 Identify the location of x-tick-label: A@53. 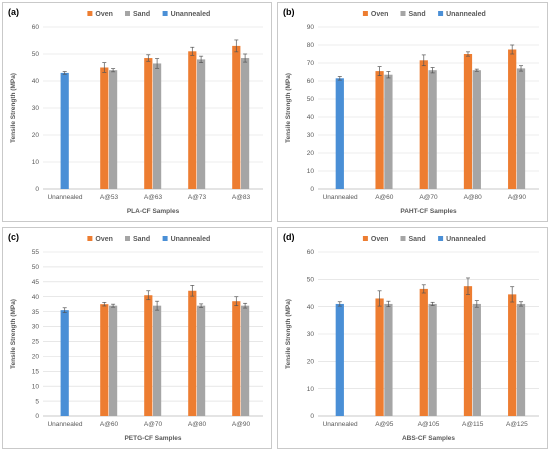
(109, 197).